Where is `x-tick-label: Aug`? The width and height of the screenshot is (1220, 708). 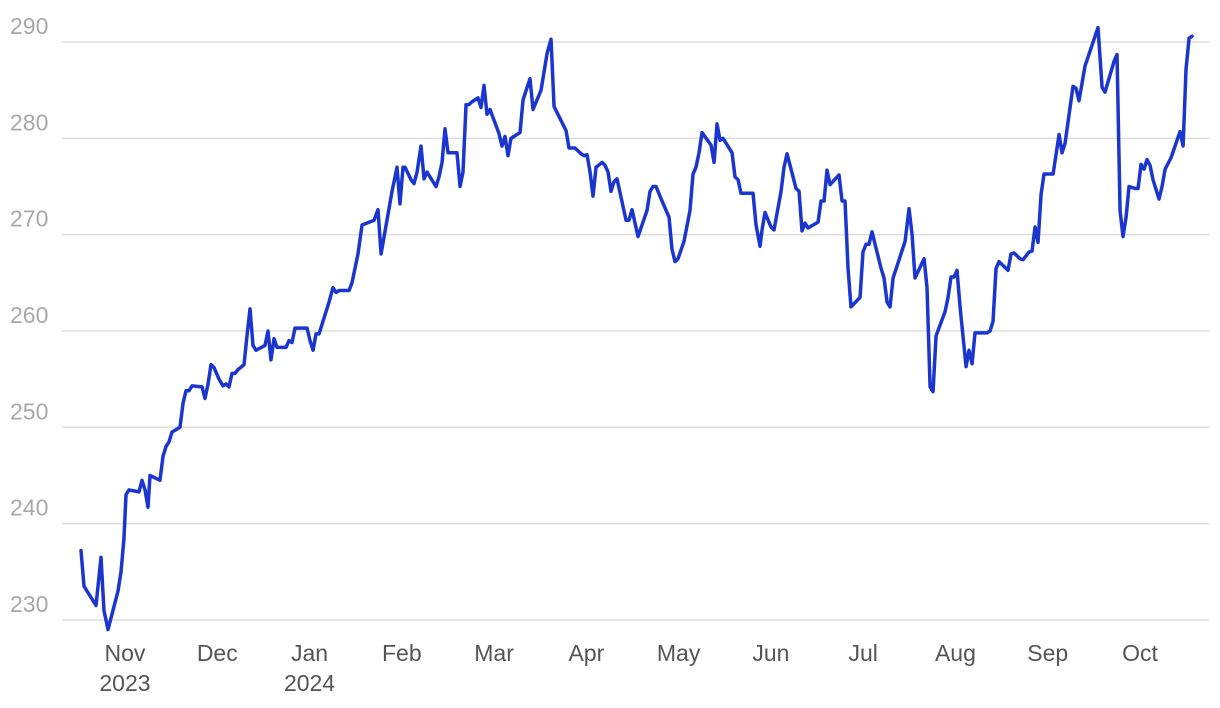 x-tick-label: Aug is located at coordinates (955, 653).